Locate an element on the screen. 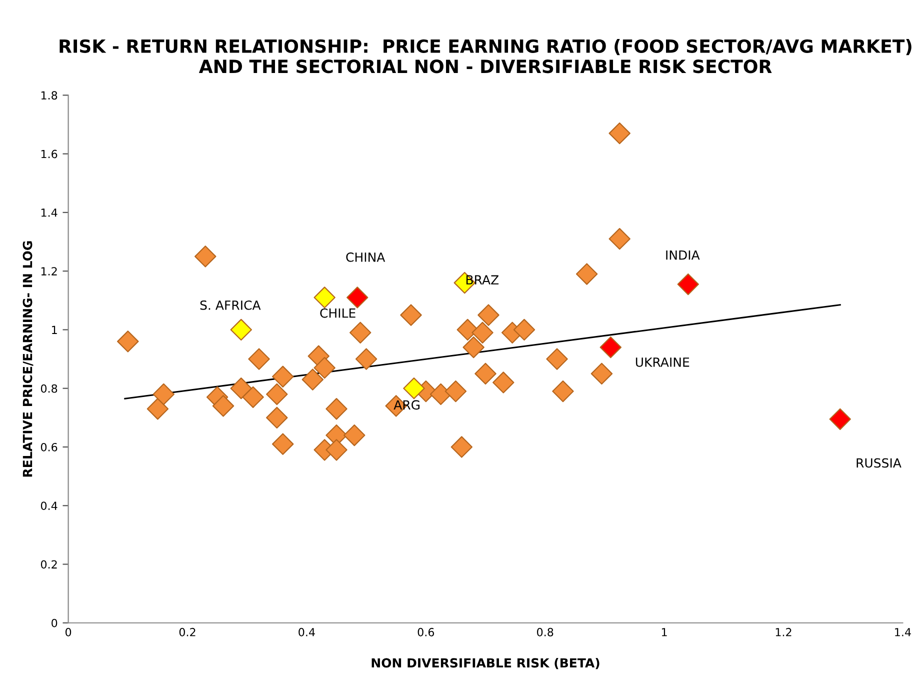 The width and height of the screenshot is (923, 680). y-tick-label: 0.6 is located at coordinates (49, 447).